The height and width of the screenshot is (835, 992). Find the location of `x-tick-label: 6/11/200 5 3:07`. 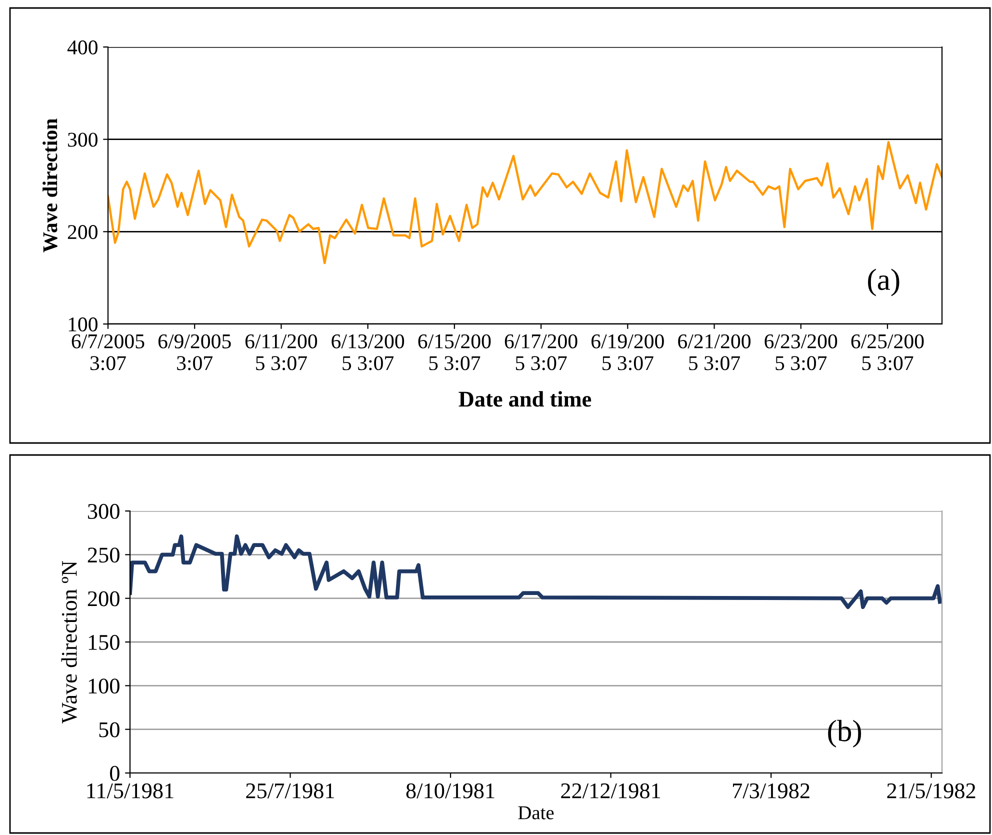

x-tick-label: 6/11/200 5 3:07 is located at coordinates (281, 352).